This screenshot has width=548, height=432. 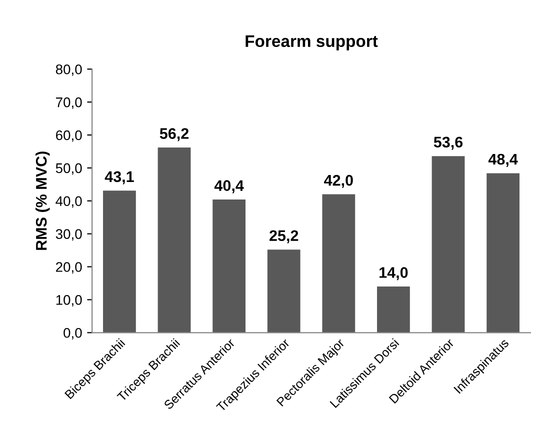 What do you see at coordinates (394, 273) in the screenshot?
I see `data-label: 14,0` at bounding box center [394, 273].